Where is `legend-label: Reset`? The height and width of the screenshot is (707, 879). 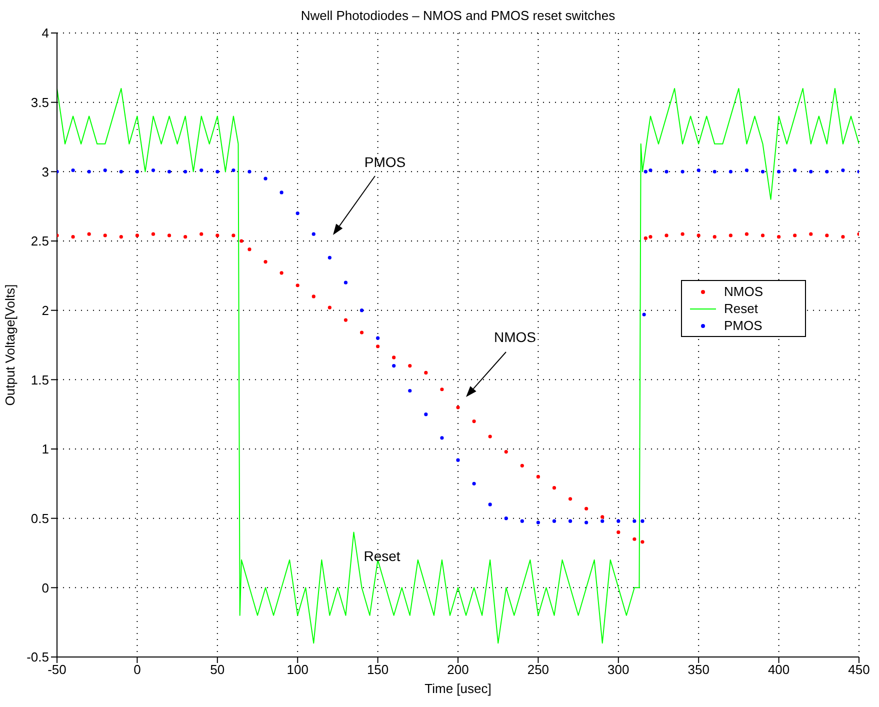
legend-label: Reset is located at coordinates (741, 308).